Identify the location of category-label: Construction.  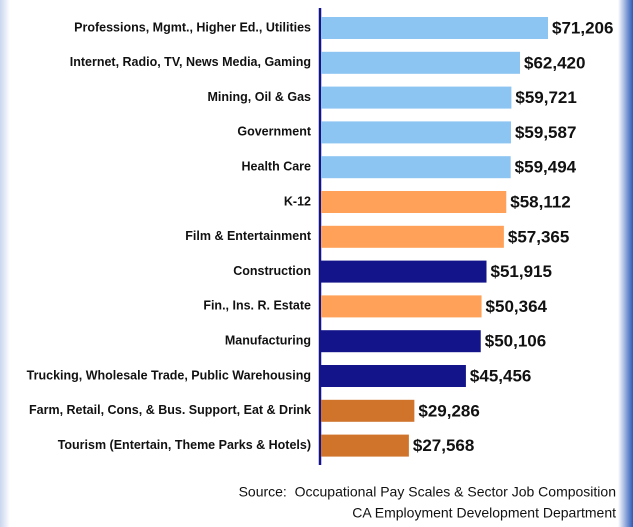
(272, 271).